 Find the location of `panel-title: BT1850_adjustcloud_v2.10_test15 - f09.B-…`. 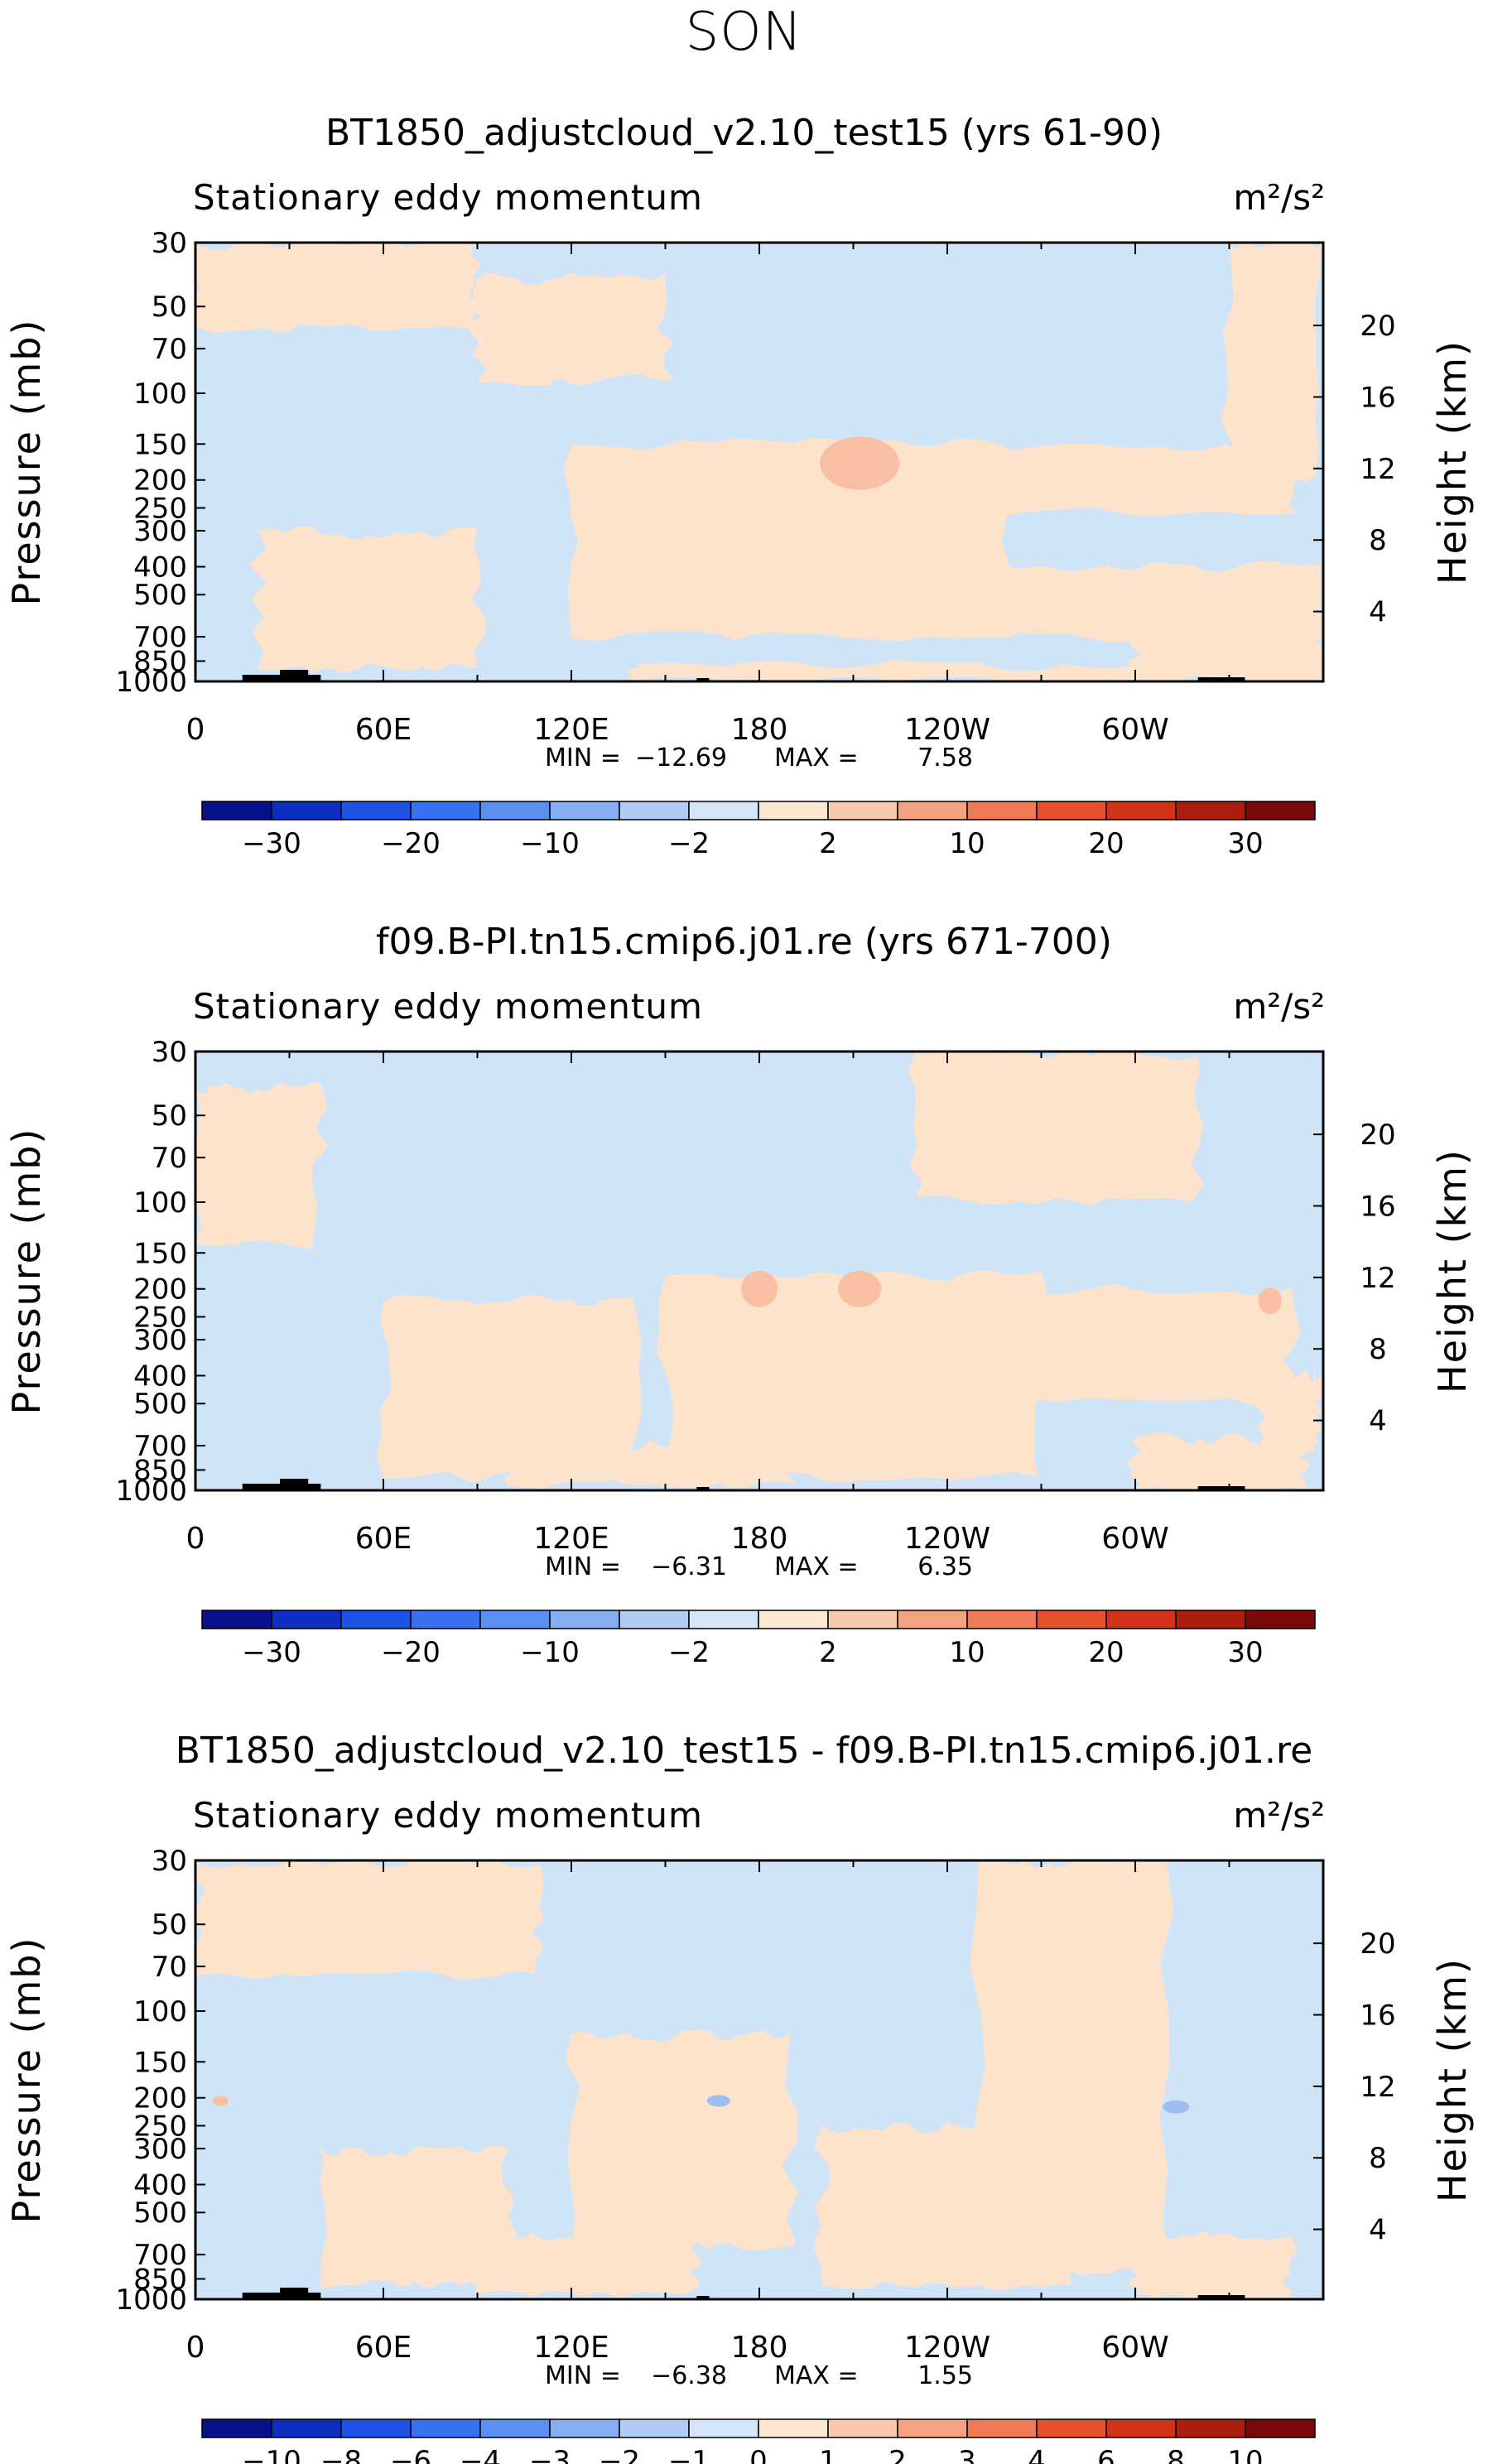

panel-title: BT1850_adjustcloud_v2.10_test15 - f09.B-… is located at coordinates (744, 1751).